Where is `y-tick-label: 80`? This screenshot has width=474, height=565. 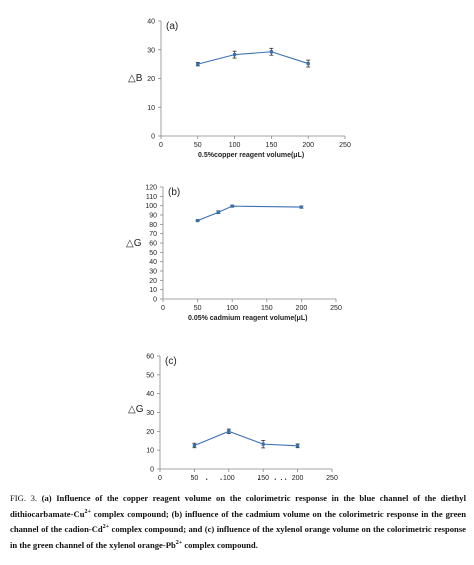 y-tick-label: 80 is located at coordinates (153, 225).